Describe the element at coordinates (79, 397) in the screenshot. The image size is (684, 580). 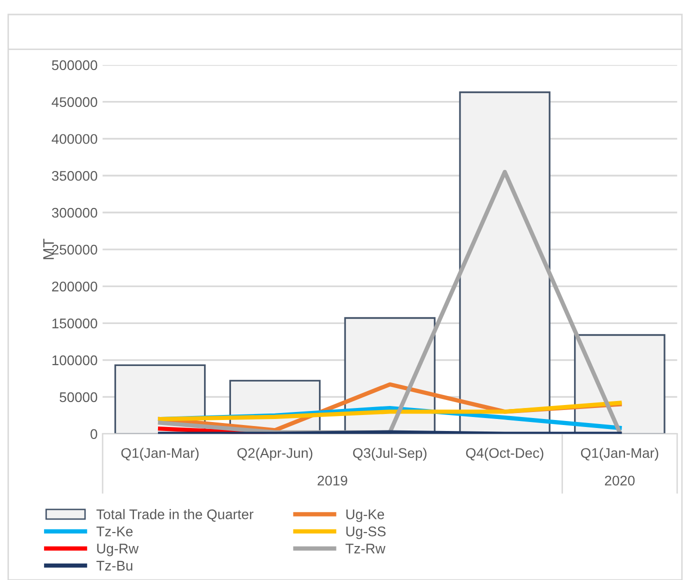
I see `y-tick-label: 50000` at that location.